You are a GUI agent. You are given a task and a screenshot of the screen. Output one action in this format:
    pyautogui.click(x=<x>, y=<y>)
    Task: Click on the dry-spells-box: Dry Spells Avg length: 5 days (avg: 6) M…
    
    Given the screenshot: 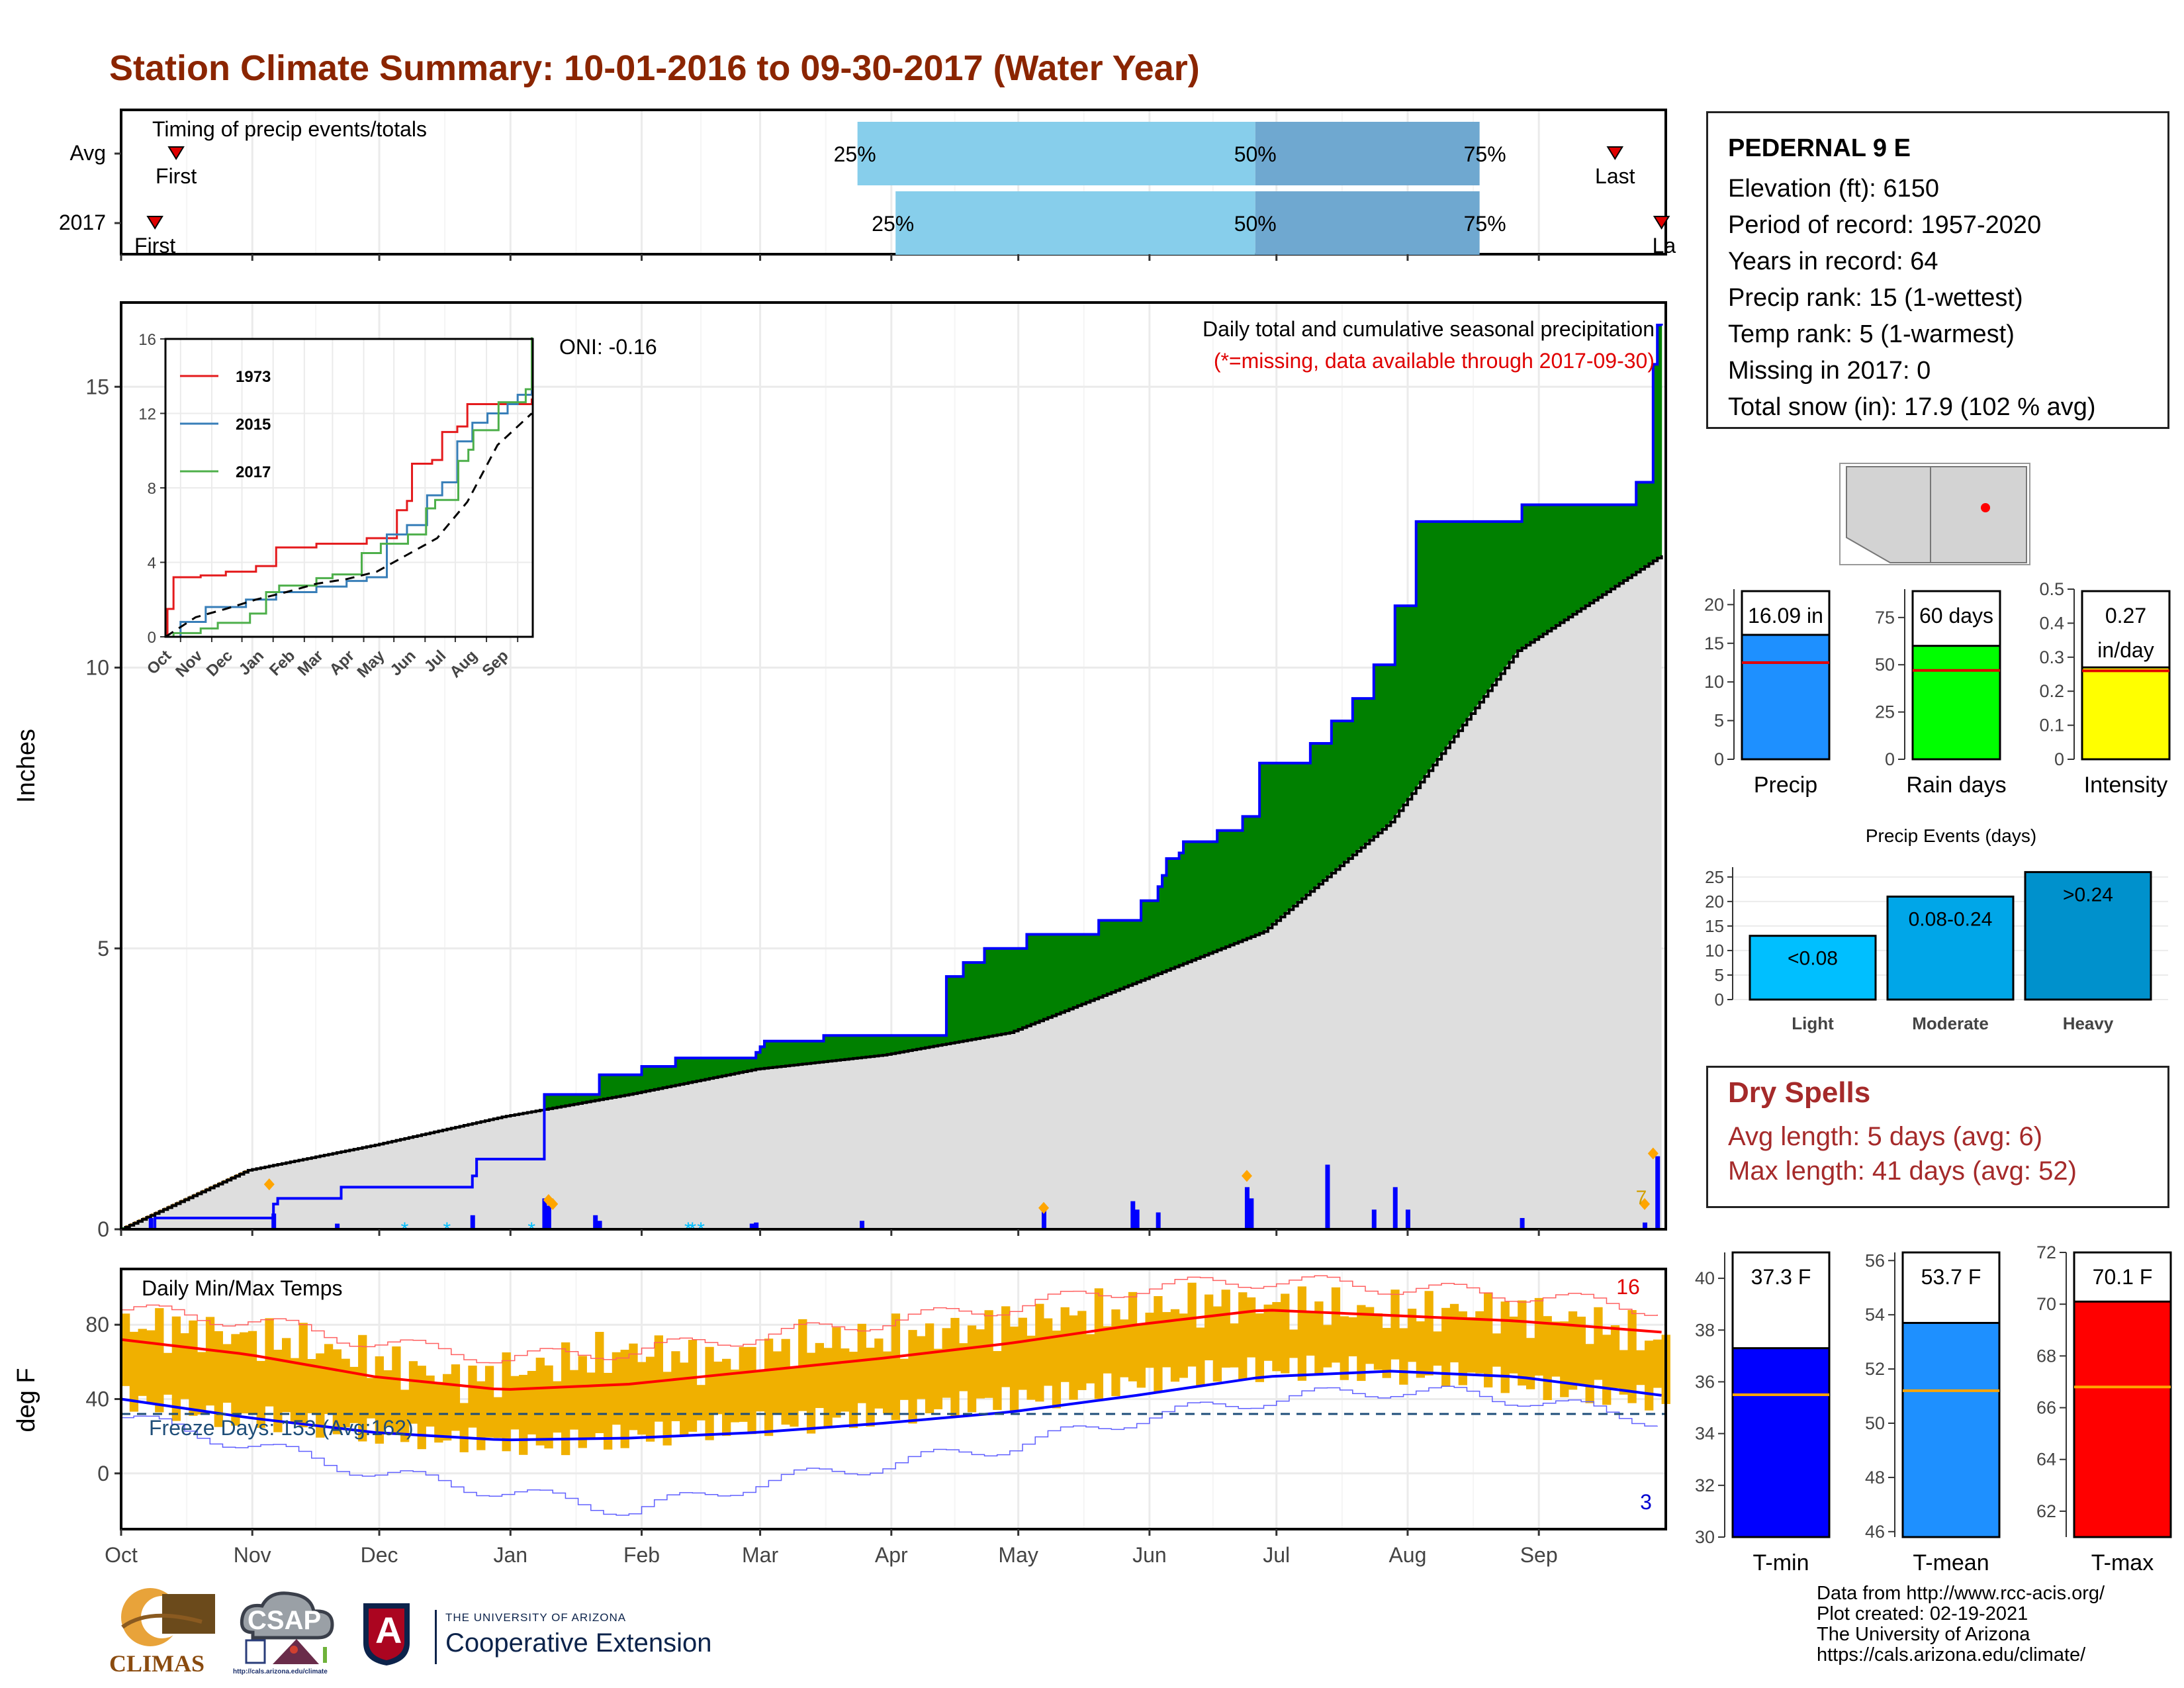 What is the action you would take?
    pyautogui.click(x=1937, y=1137)
    